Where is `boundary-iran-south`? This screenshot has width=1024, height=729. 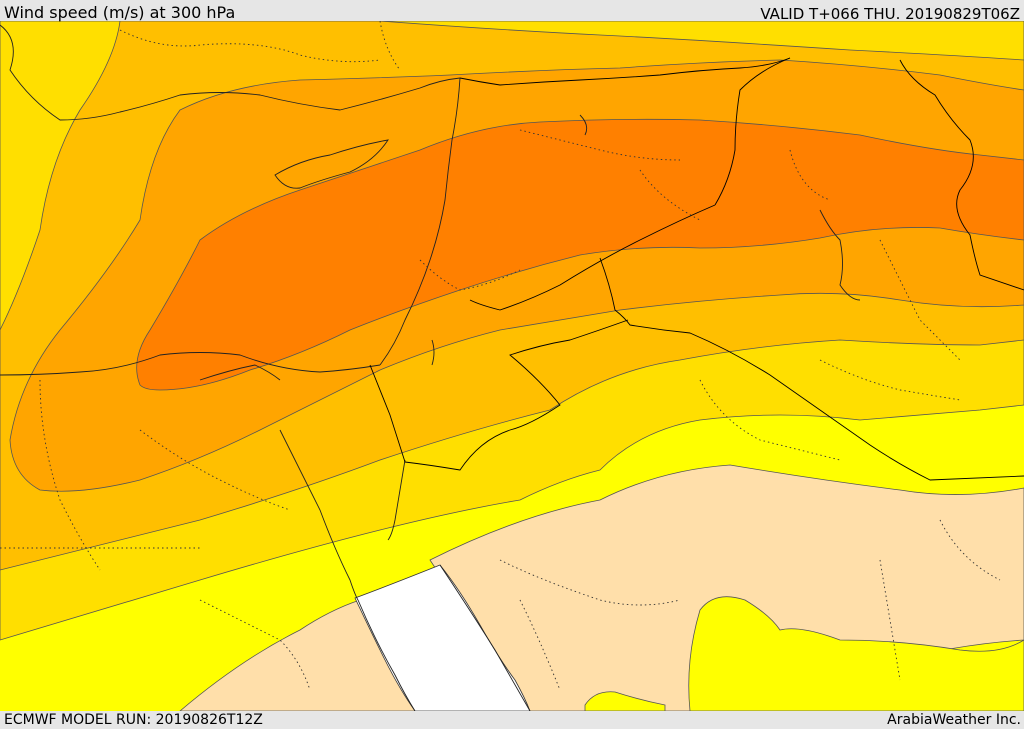
boundary-iran-south is located at coordinates (920, 300).